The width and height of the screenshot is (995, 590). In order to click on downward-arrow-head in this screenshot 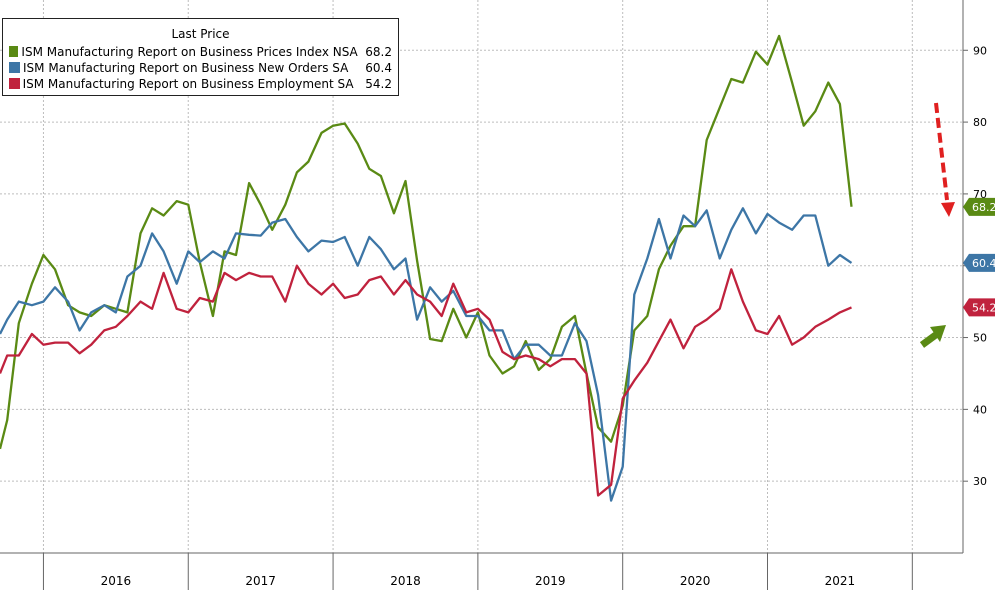, I will do `click(948, 209)`.